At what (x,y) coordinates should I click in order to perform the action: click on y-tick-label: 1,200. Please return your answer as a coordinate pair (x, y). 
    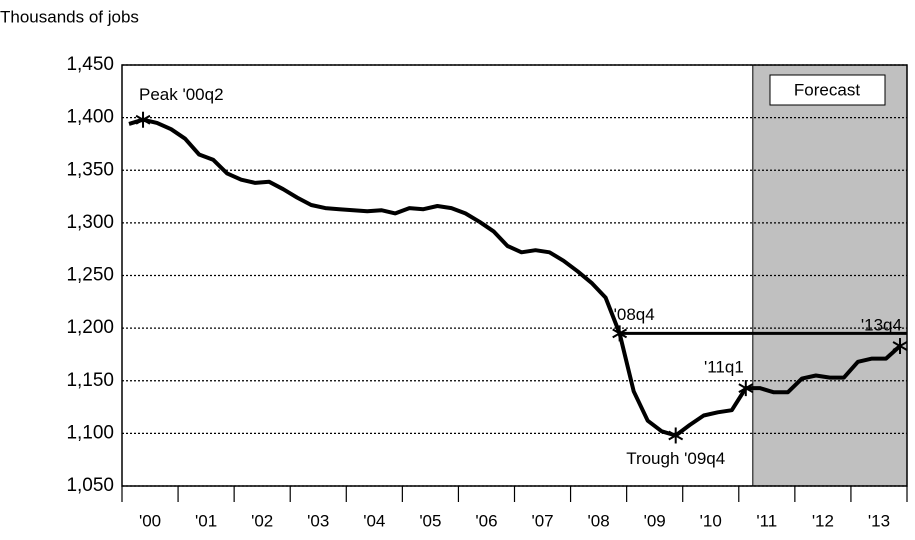
    Looking at the image, I should click on (90, 327).